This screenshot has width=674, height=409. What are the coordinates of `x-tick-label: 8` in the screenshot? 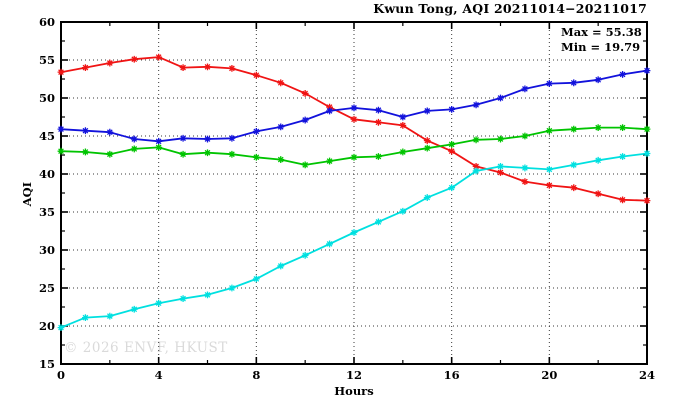 It's located at (256, 375).